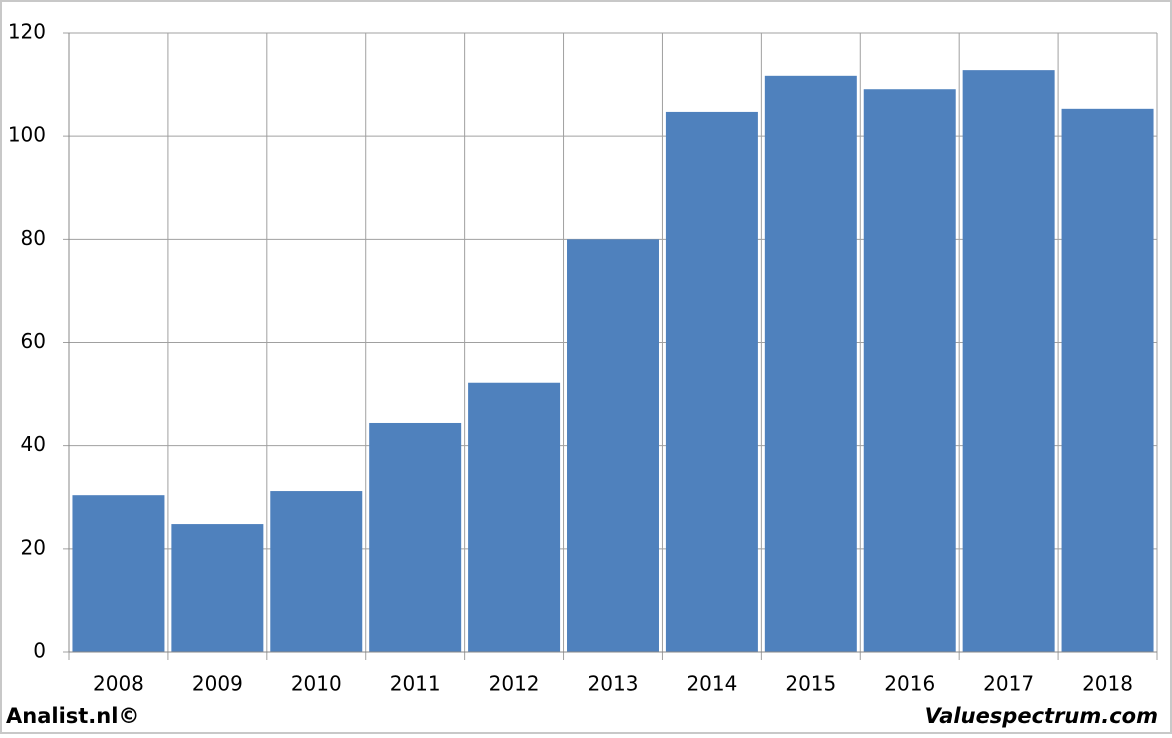 The width and height of the screenshot is (1172, 738). What do you see at coordinates (39, 651) in the screenshot?
I see `y-tick-label: 0` at bounding box center [39, 651].